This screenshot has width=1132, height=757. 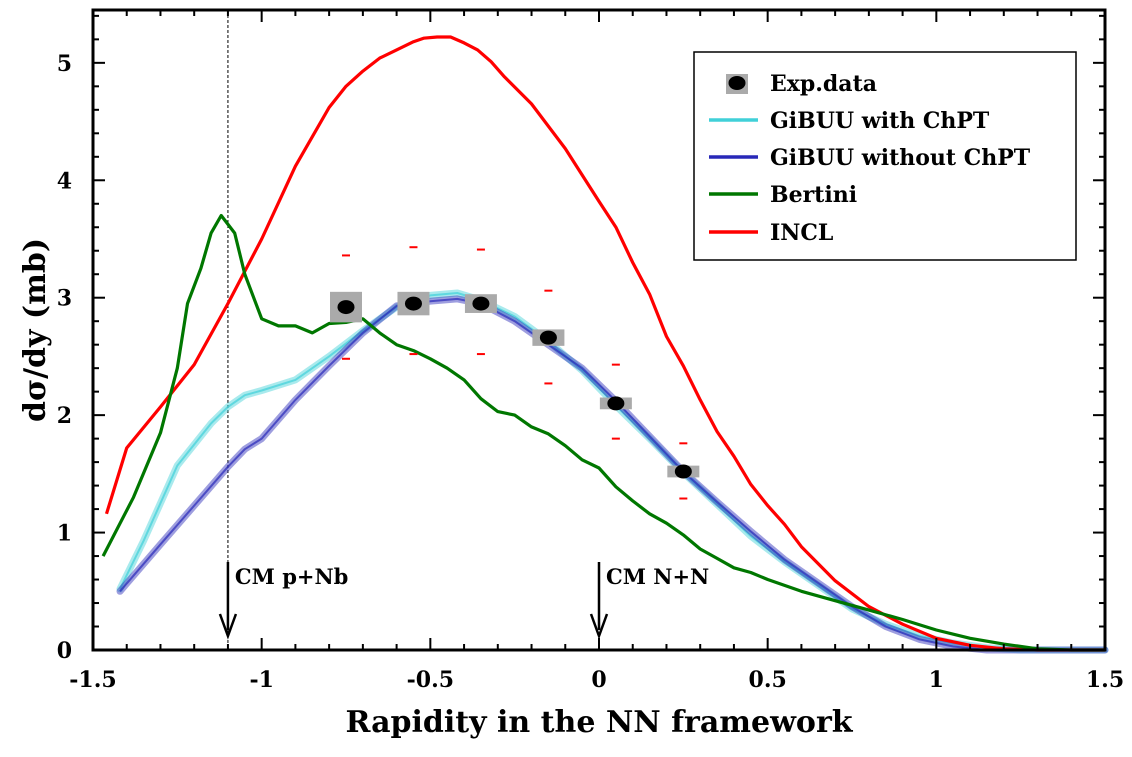 I want to click on y-tick-label: 3, so click(x=64, y=299).